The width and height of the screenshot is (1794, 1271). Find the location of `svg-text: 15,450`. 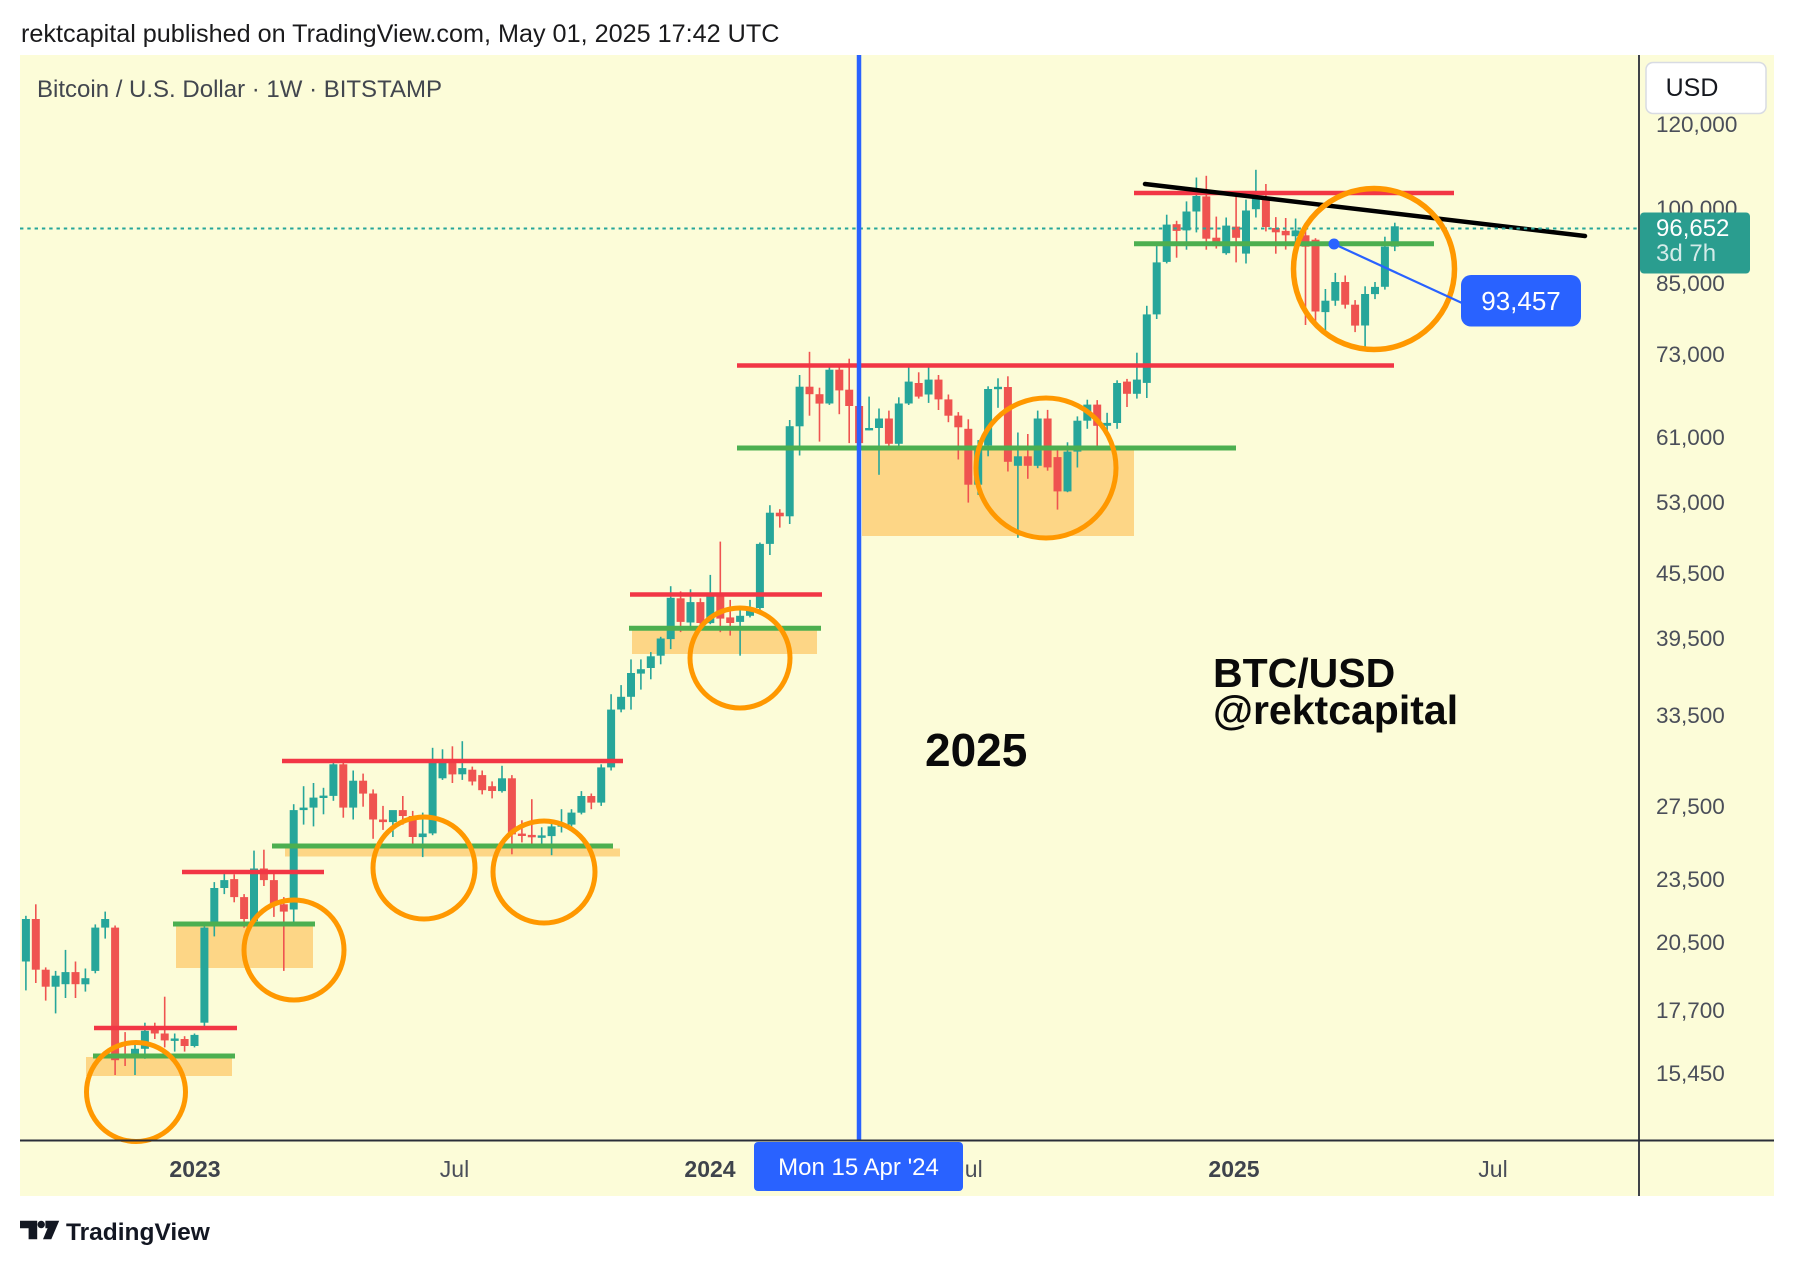

svg-text: 15,450 is located at coordinates (1690, 1073).